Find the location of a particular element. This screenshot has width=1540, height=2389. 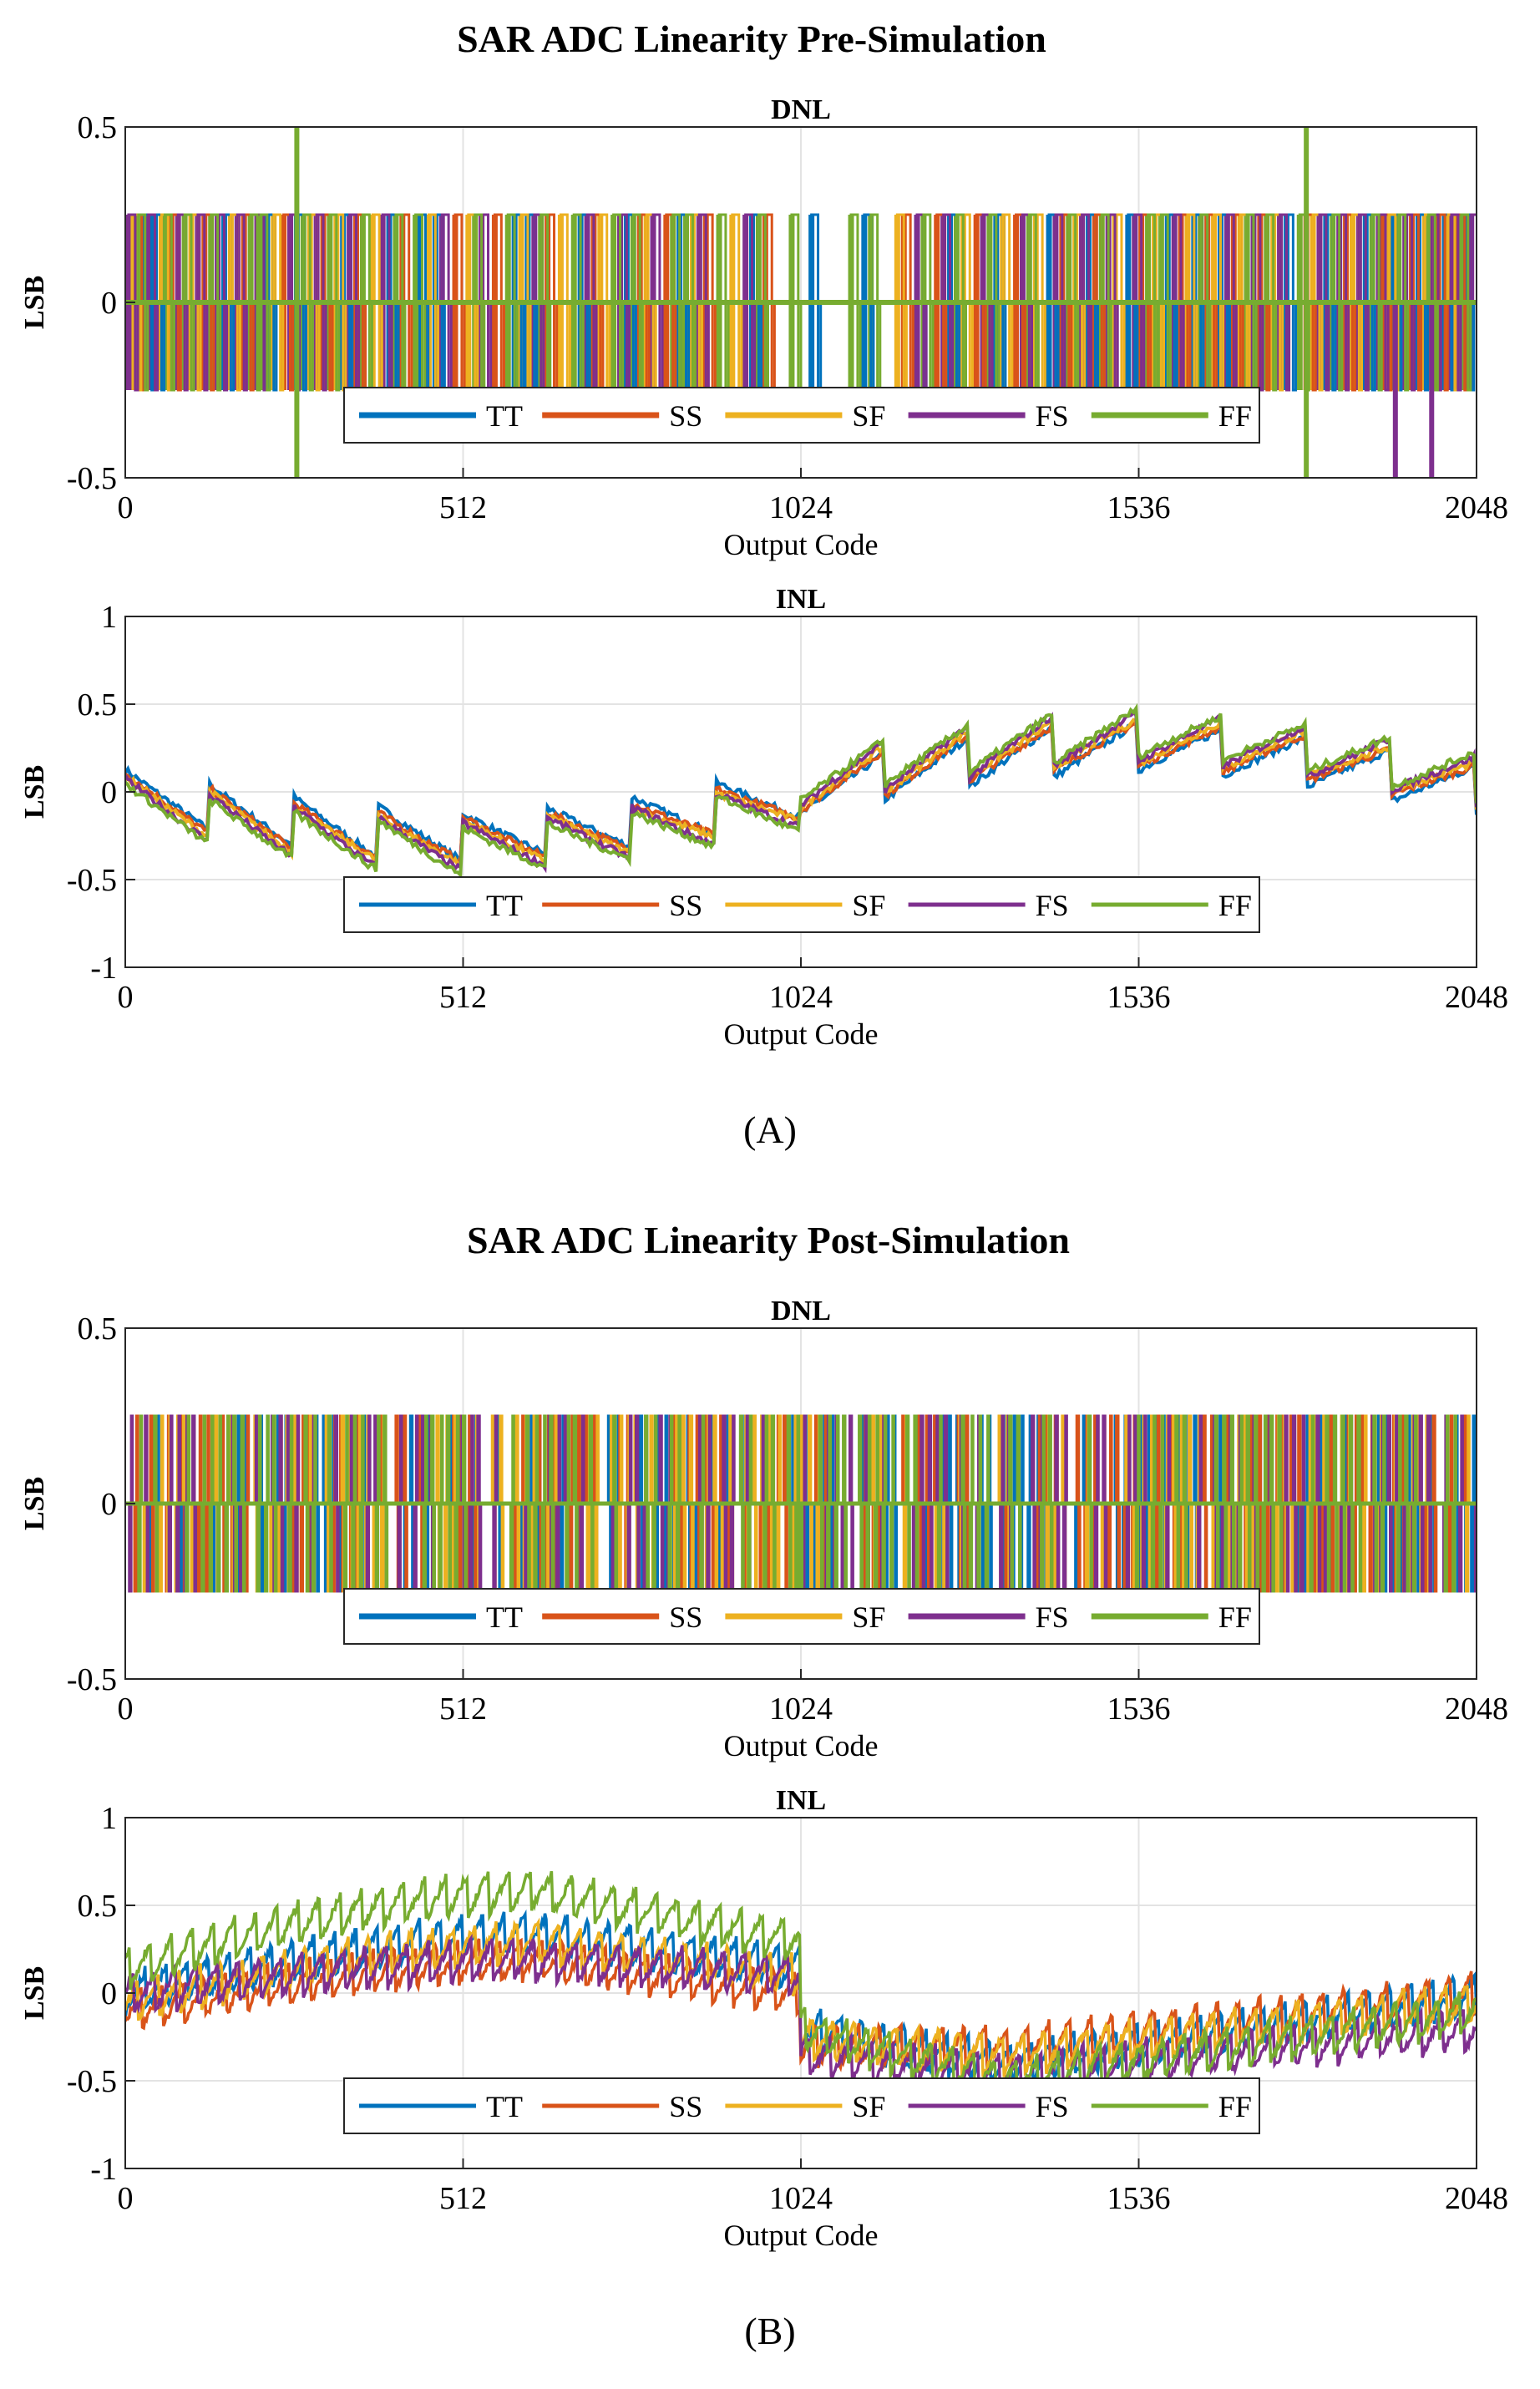

suptitle-pre: SAR ADC Linearity Pre-Simulation is located at coordinates (752, 39).